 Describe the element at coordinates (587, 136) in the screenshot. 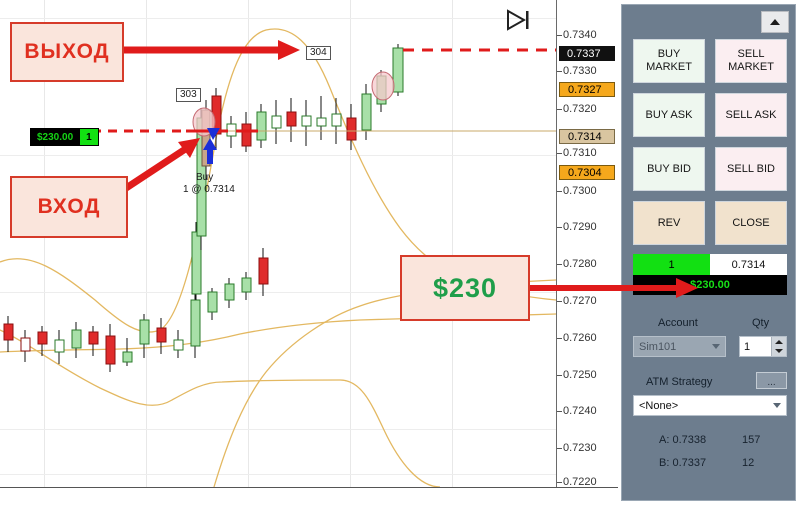

I see `entry-price-tag: 0.7314` at that location.